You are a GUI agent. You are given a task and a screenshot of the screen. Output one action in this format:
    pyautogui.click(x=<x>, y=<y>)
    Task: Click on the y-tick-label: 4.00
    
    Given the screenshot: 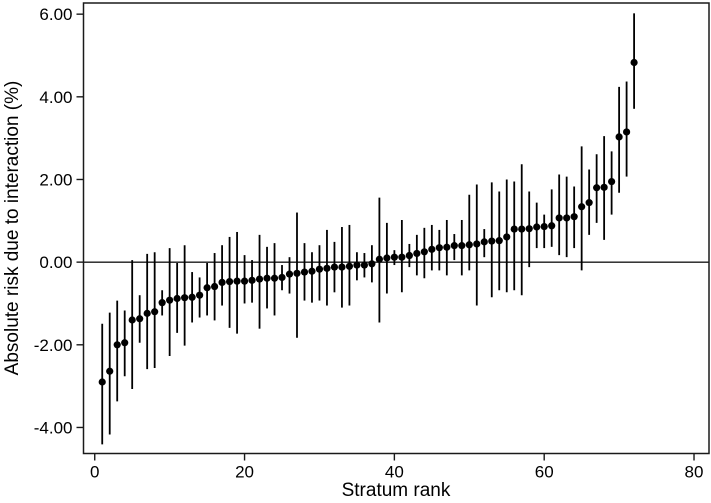 What is the action you would take?
    pyautogui.click(x=55, y=97)
    